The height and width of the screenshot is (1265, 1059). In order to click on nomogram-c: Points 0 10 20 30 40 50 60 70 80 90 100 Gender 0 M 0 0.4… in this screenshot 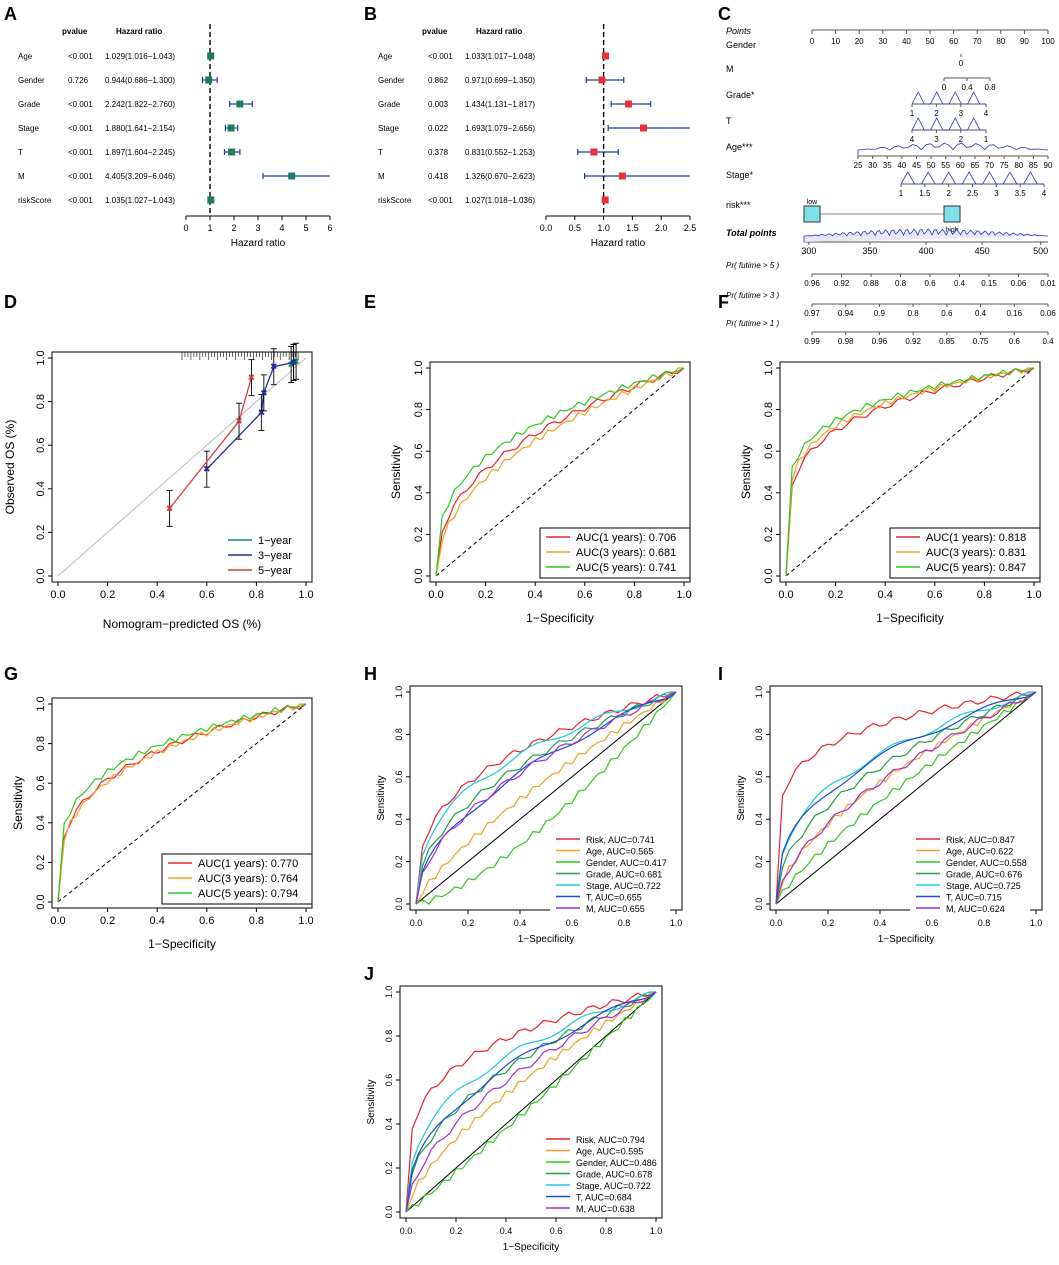, I will do `click(891, 186)`.